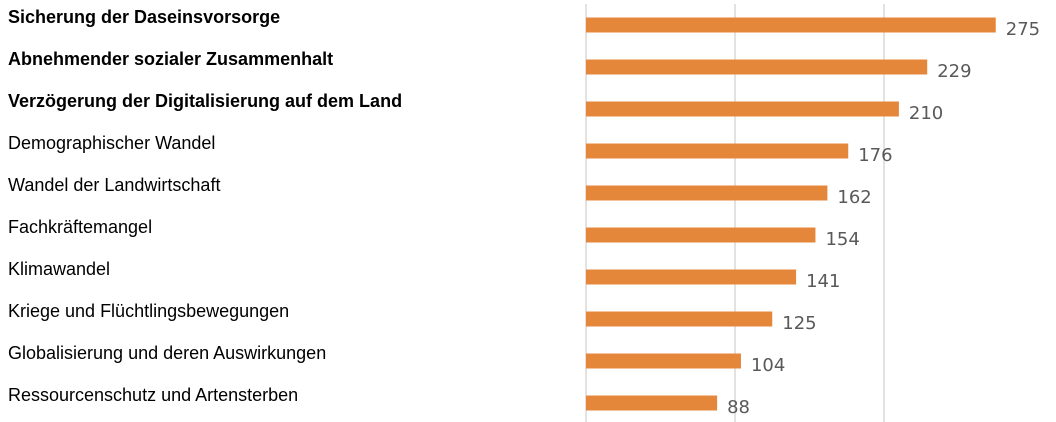 Image resolution: width=1056 pixels, height=422 pixels. I want to click on value-label: 104, so click(768, 365).